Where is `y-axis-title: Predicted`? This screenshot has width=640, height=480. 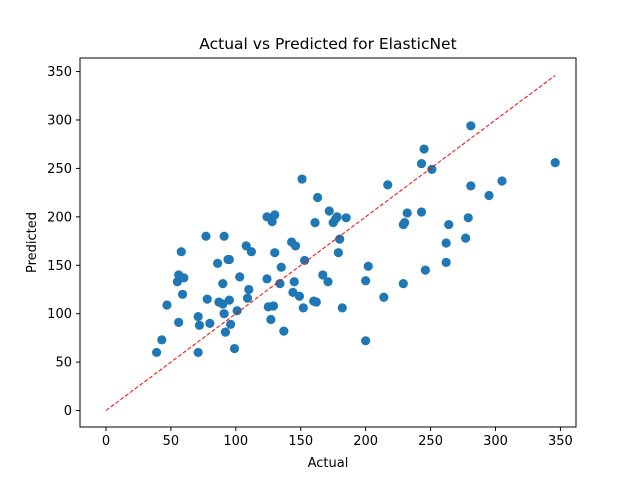 y-axis-title: Predicted is located at coordinates (32, 242).